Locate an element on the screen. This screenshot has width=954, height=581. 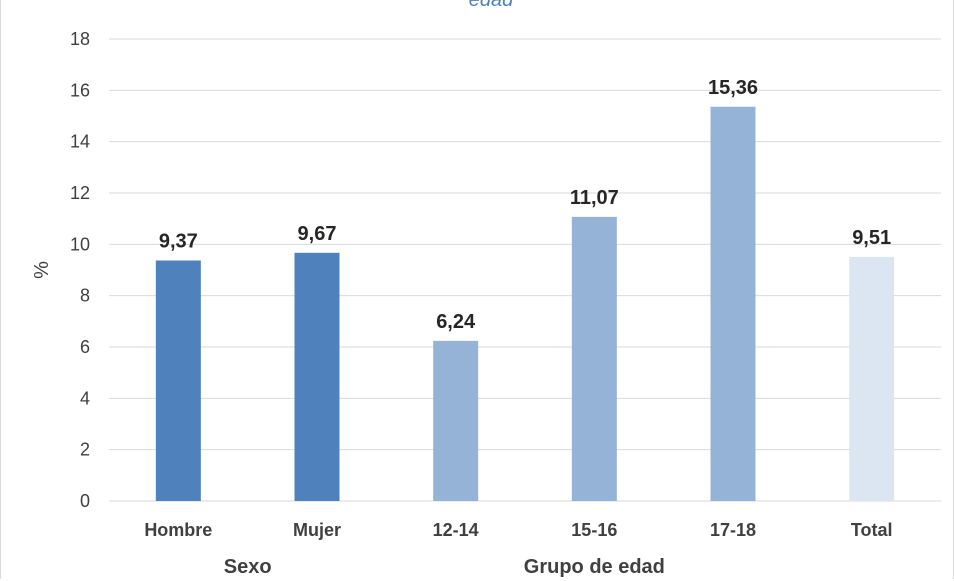
y-tick-label: 6 is located at coordinates (85, 347).